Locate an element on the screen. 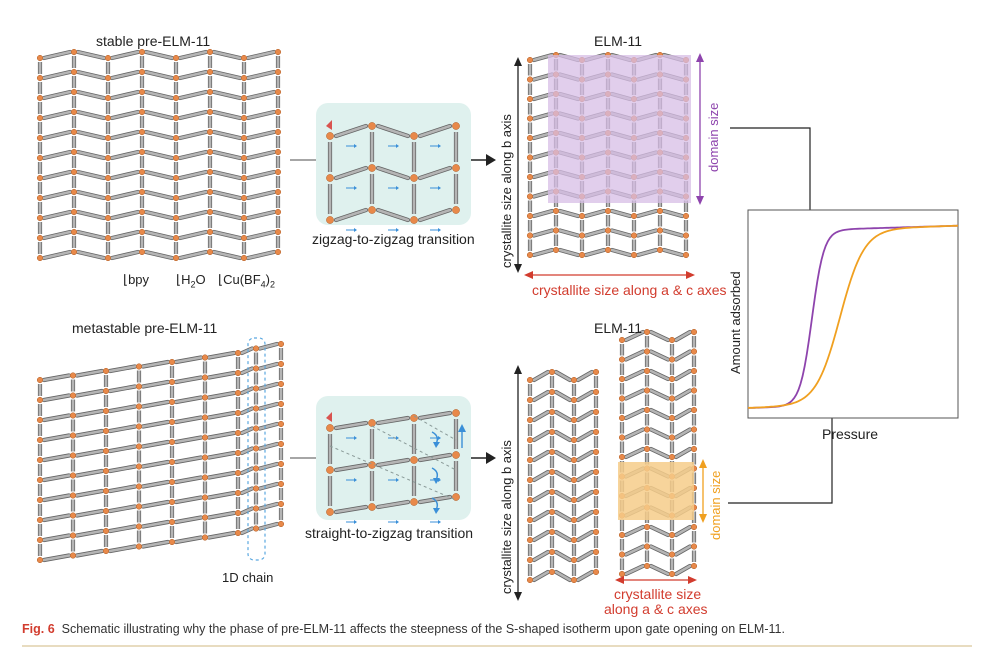 The width and height of the screenshot is (991, 654). copper-salt-label: ⌊Cu(BF4)2 is located at coordinates (247, 281).